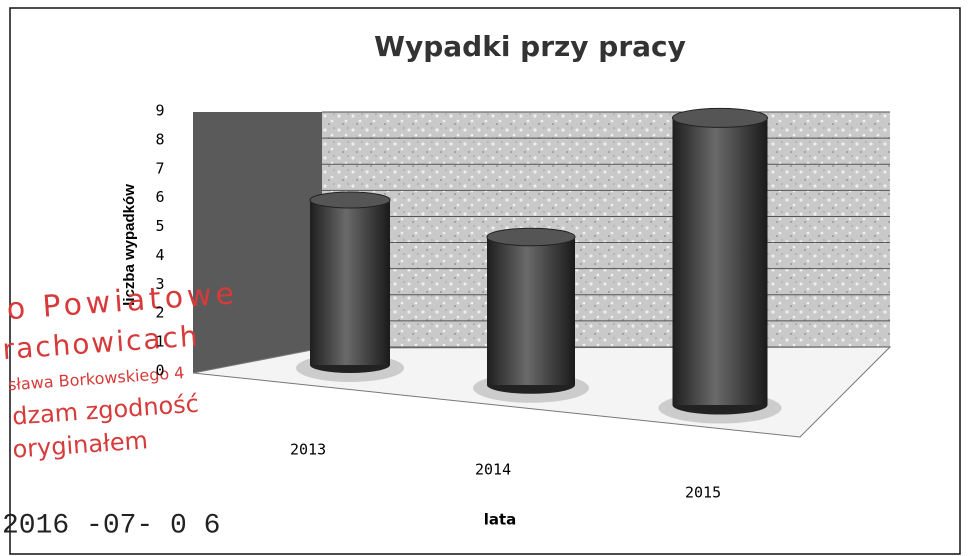  I want to click on y-tick-label: 5, so click(159, 226).